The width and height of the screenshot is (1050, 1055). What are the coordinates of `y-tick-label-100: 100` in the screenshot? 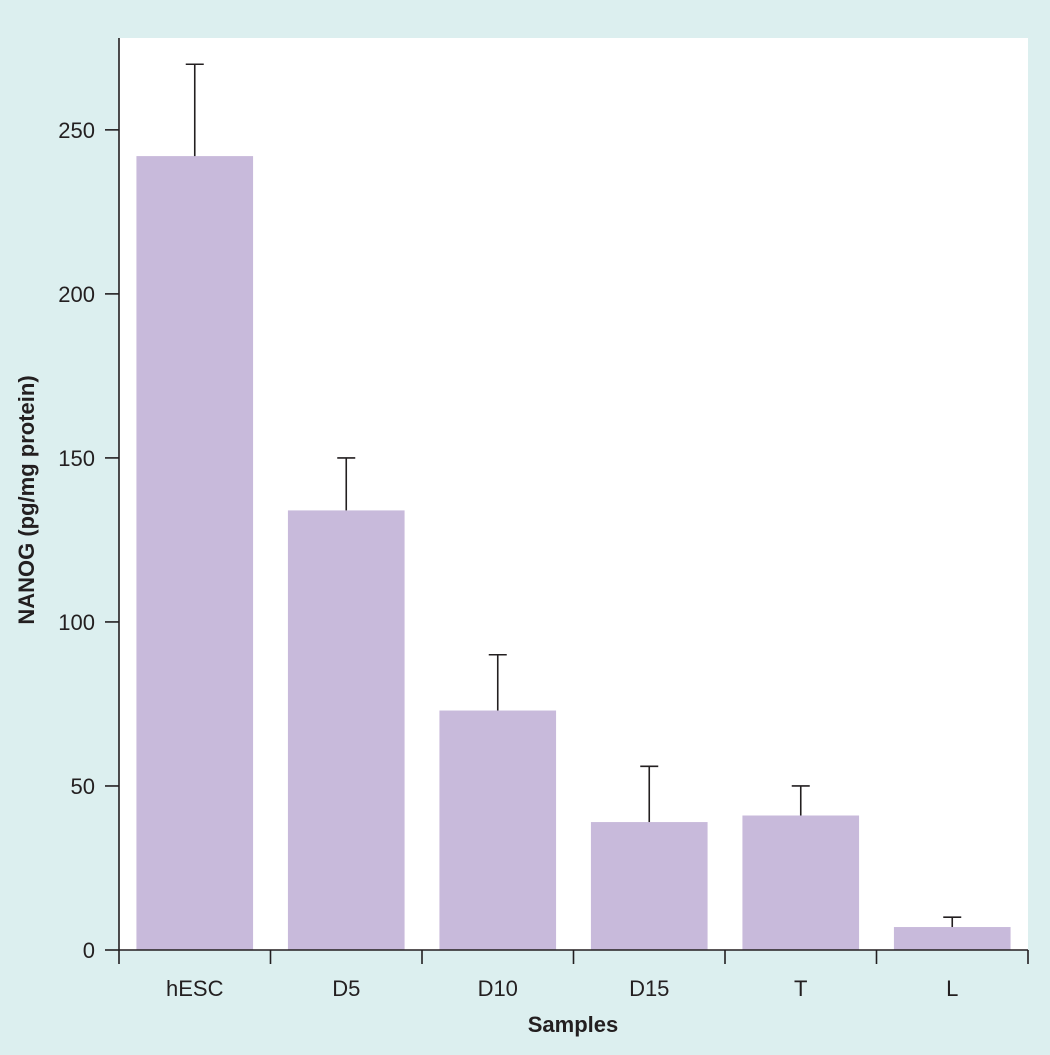 It's located at (76, 622).